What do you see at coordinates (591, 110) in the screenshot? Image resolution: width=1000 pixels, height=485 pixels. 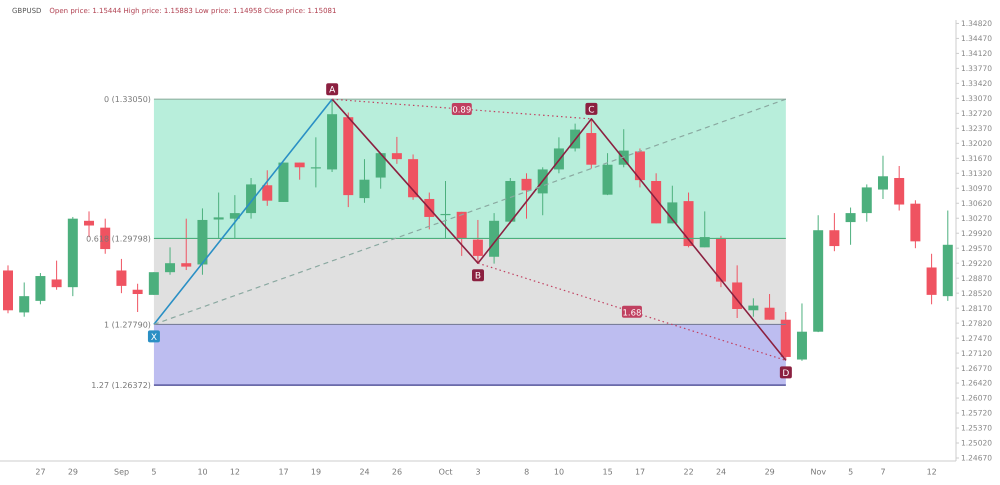 I see `data-label: C` at bounding box center [591, 110].